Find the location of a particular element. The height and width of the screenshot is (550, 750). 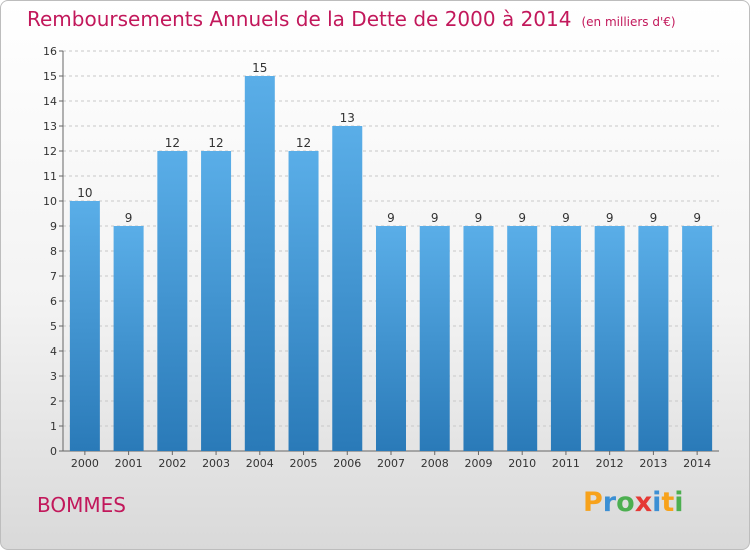

y-tick-label: 5 is located at coordinates (53, 326).